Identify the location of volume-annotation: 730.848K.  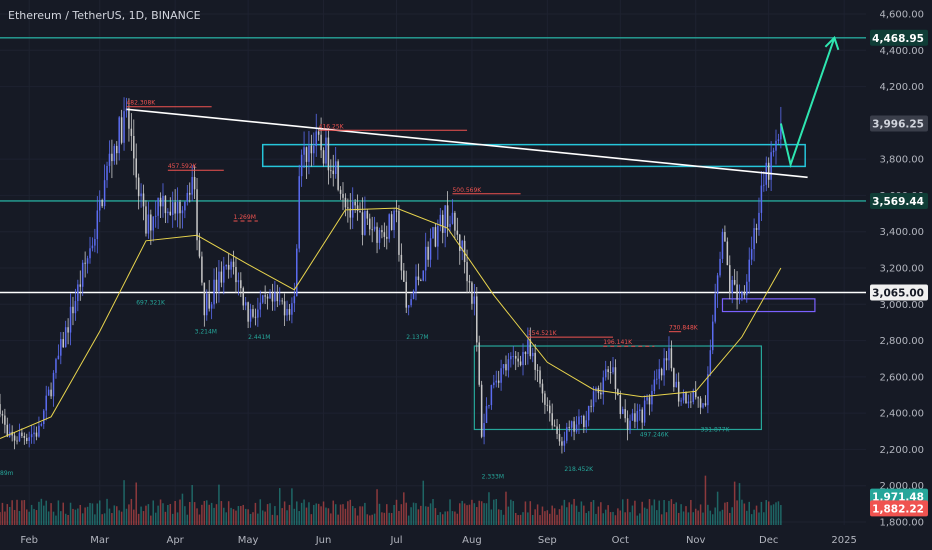
(684, 328).